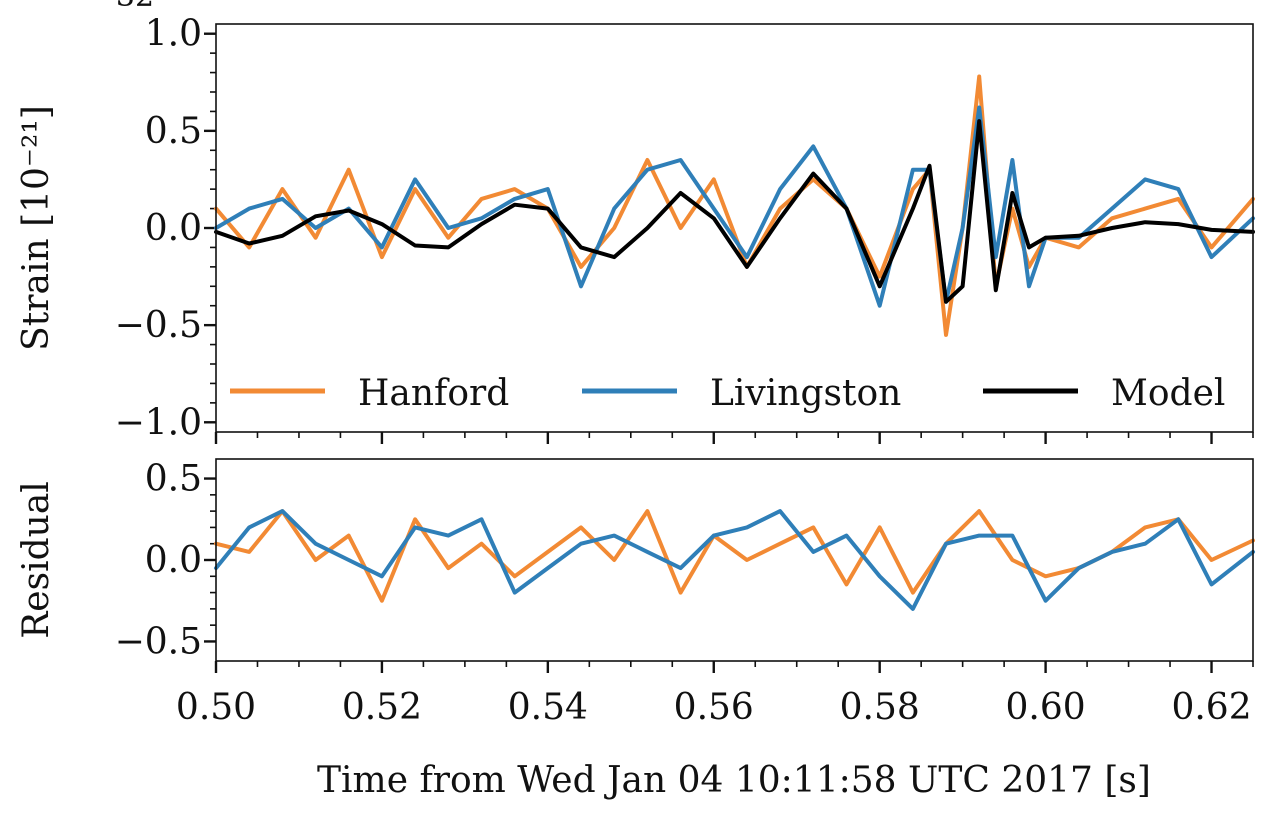  Describe the element at coordinates (173, 479) in the screenshot. I see `bottom-y-tick-label: 0.5` at that location.